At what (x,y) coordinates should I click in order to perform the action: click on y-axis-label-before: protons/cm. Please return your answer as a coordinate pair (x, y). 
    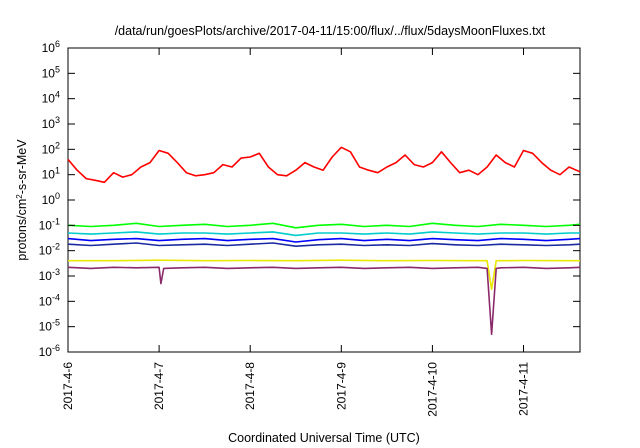
    Looking at the image, I should click on (22, 230).